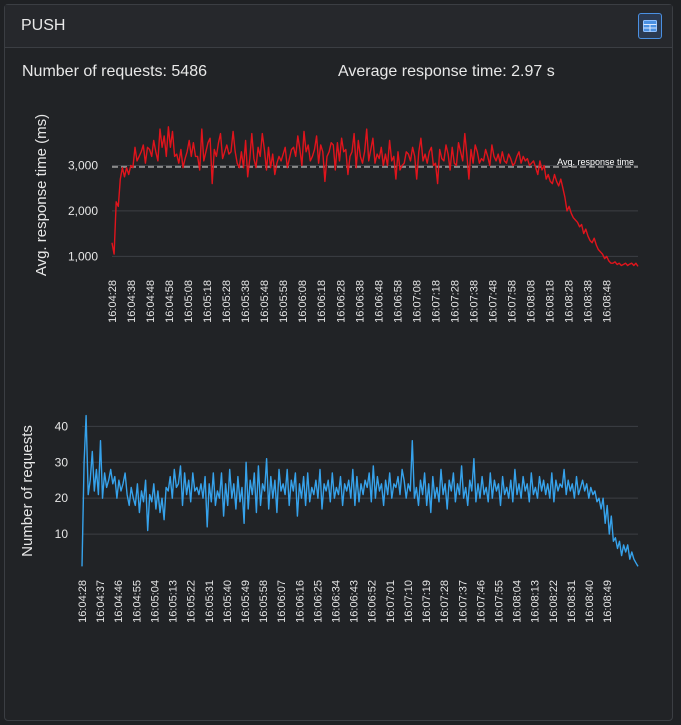  What do you see at coordinates (62, 498) in the screenshot?
I see `y-tick-label: 20` at bounding box center [62, 498].